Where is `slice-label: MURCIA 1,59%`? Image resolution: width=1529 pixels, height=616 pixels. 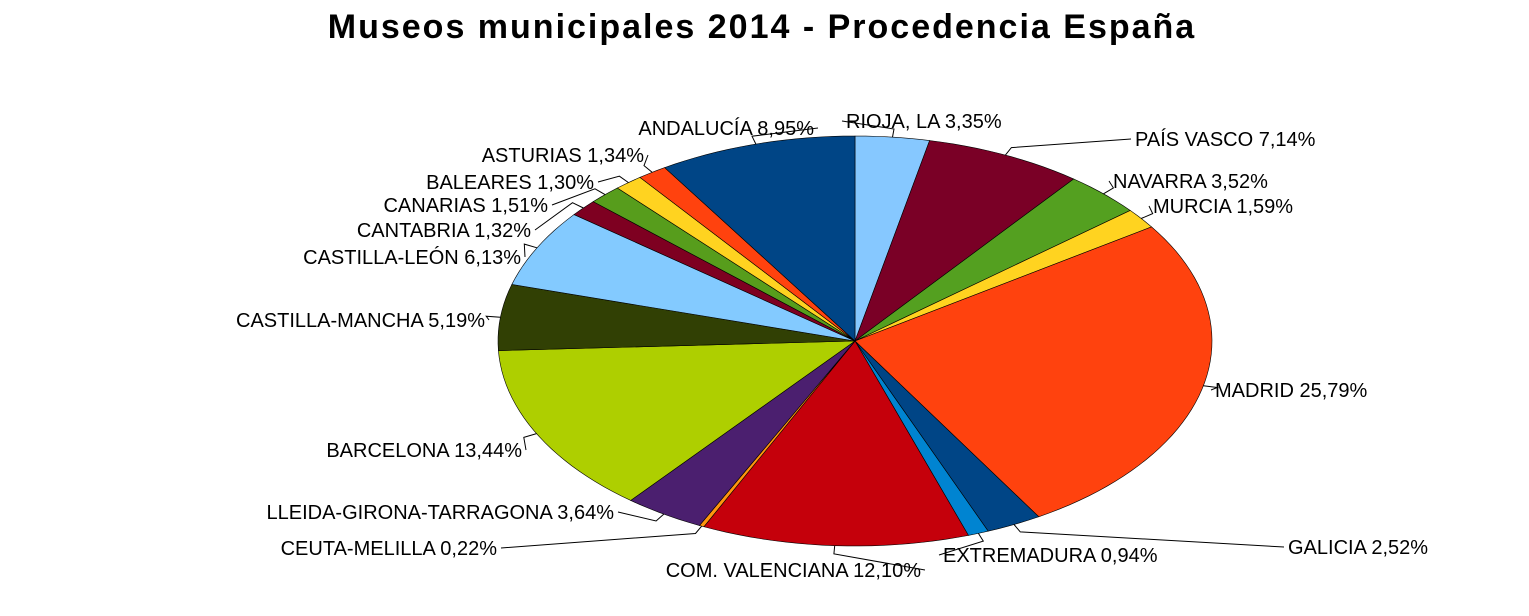
slice-label: MURCIA 1,59% is located at coordinates (1223, 207).